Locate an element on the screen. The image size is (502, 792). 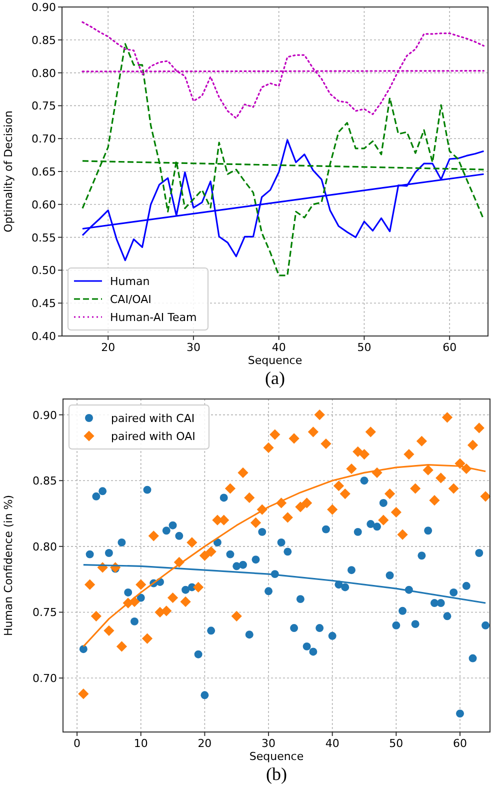
text: (b) is located at coordinates (276, 774).